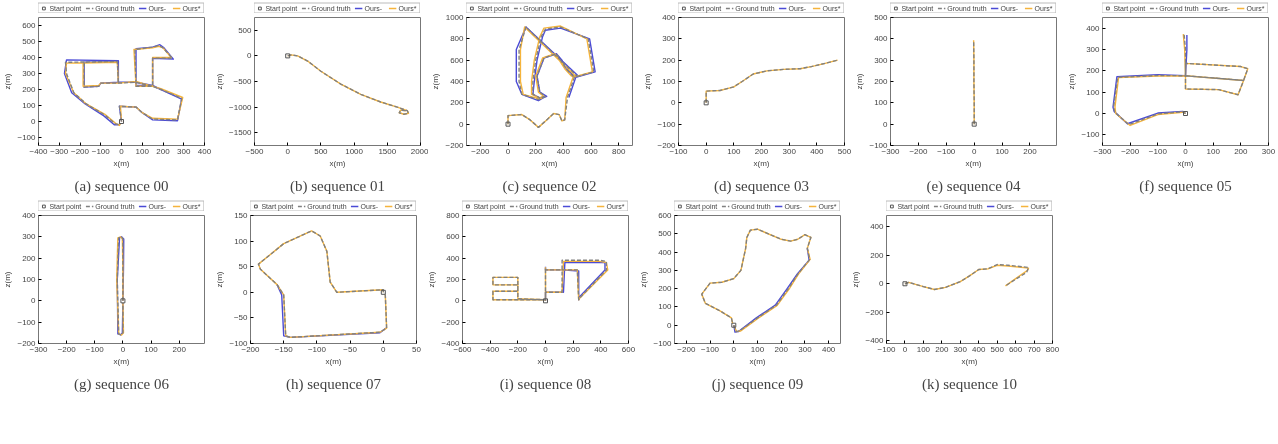 This screenshot has height=444, width=1278. I want to click on y-tick-label: −1500, so click(241, 133).